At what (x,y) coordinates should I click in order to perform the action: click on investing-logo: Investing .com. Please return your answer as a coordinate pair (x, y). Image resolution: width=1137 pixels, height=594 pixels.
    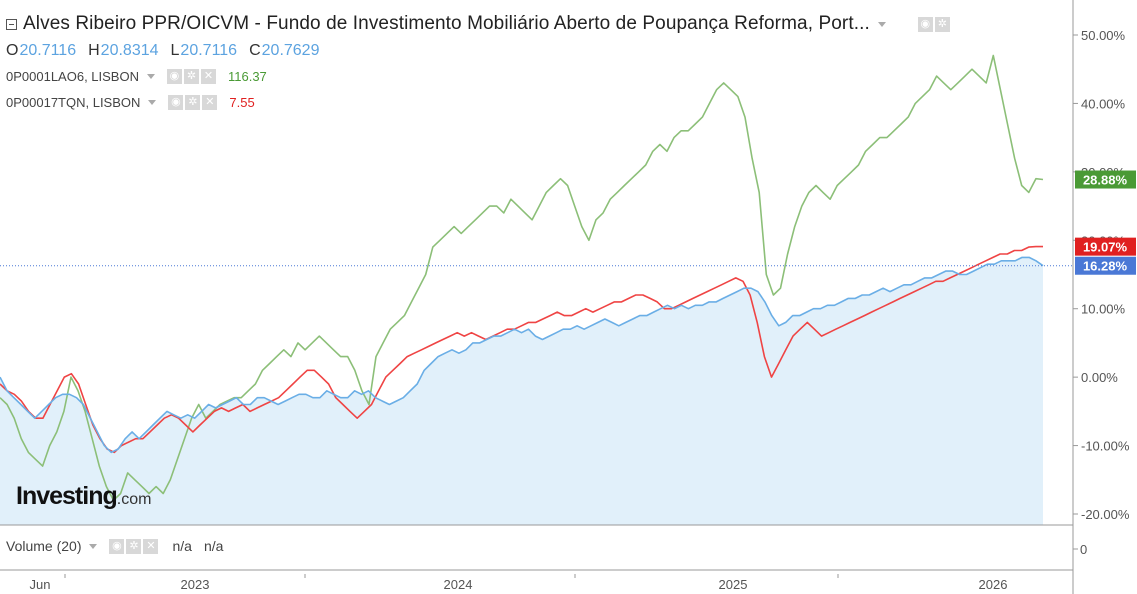
    Looking at the image, I should click on (83, 496).